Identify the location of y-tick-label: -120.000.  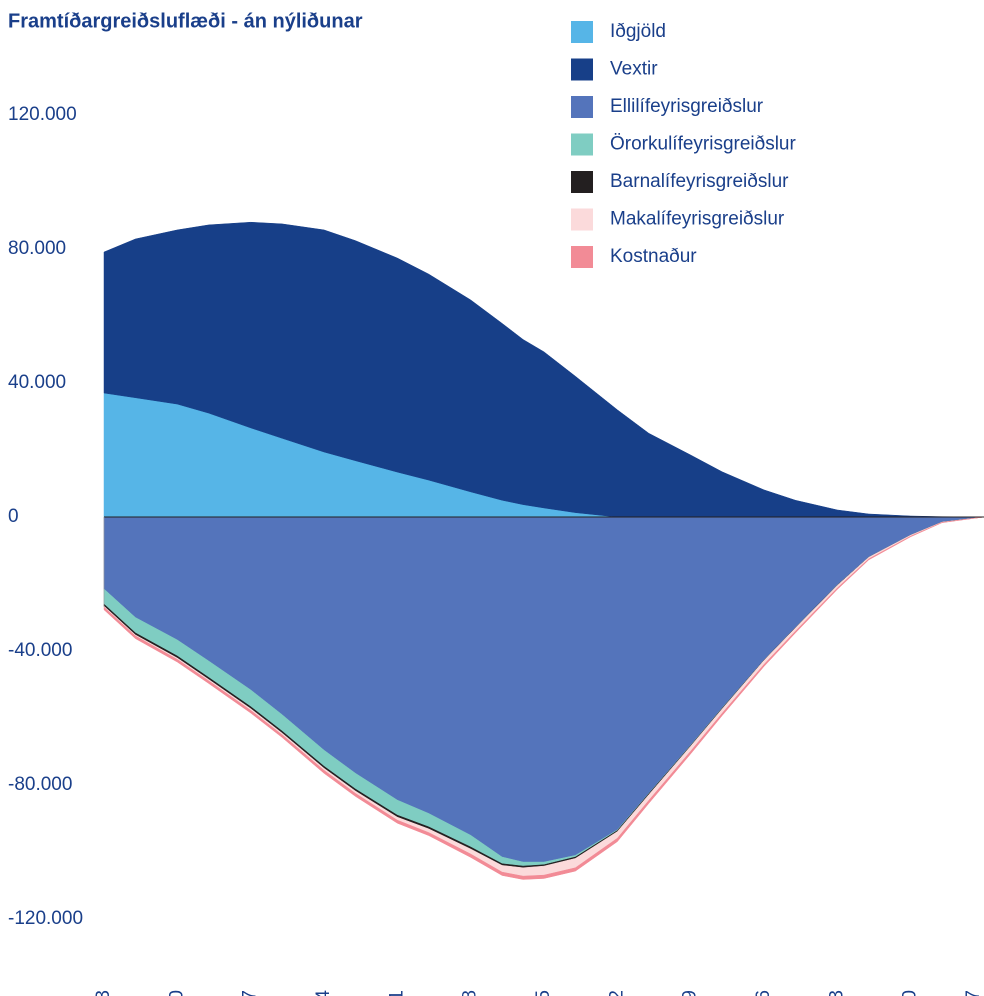
(45, 918).